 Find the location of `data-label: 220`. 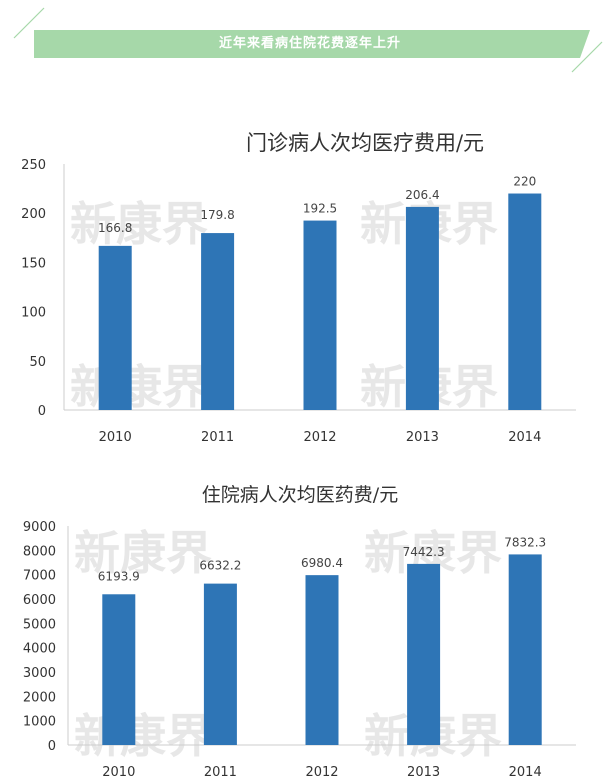

data-label: 220 is located at coordinates (524, 182).